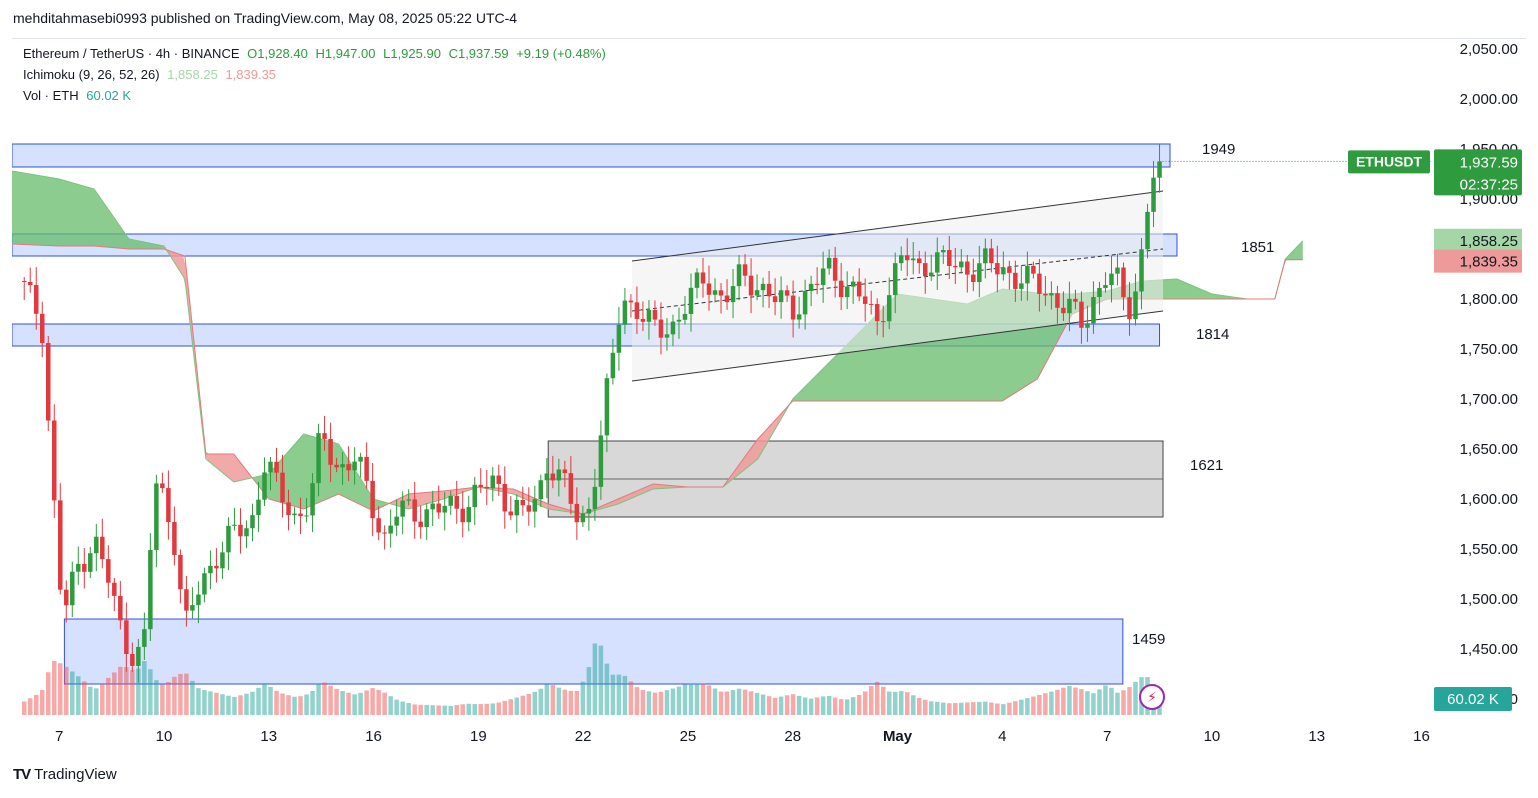 The width and height of the screenshot is (1538, 798). What do you see at coordinates (1489, 499) in the screenshot?
I see `y-tick-label: 1,600.00` at bounding box center [1489, 499].